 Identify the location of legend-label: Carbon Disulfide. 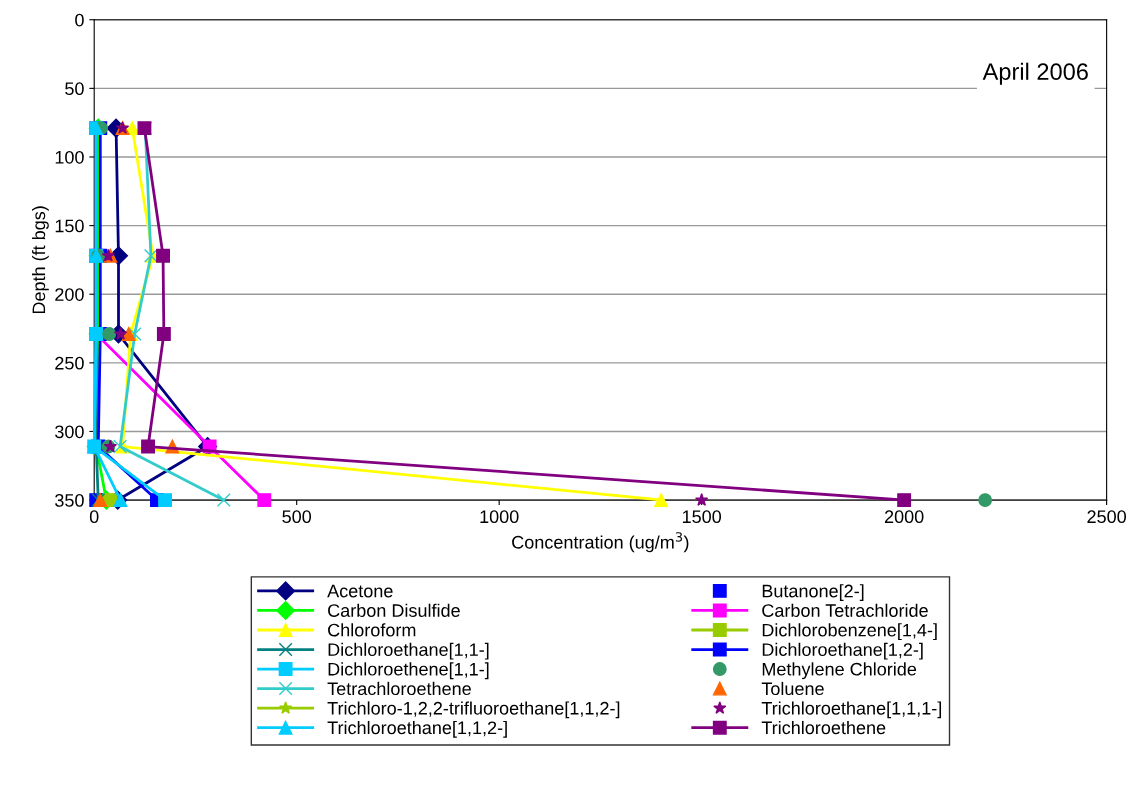
(394, 610).